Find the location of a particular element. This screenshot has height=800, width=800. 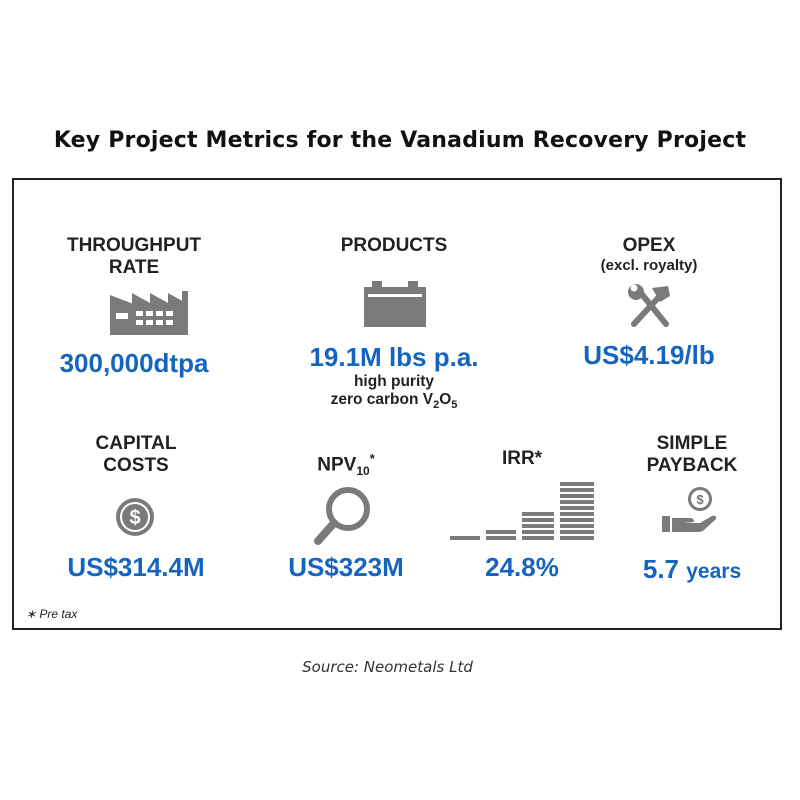

payback-value-wrap: 5.7 years is located at coordinates (692, 569).